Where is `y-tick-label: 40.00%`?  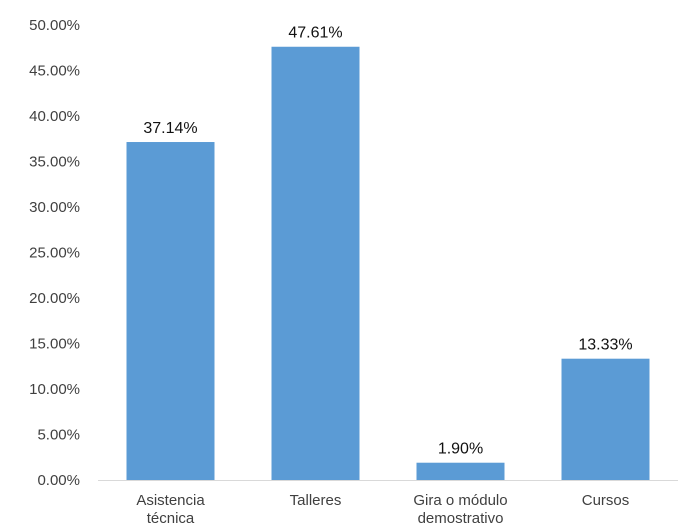 y-tick-label: 40.00% is located at coordinates (54, 116).